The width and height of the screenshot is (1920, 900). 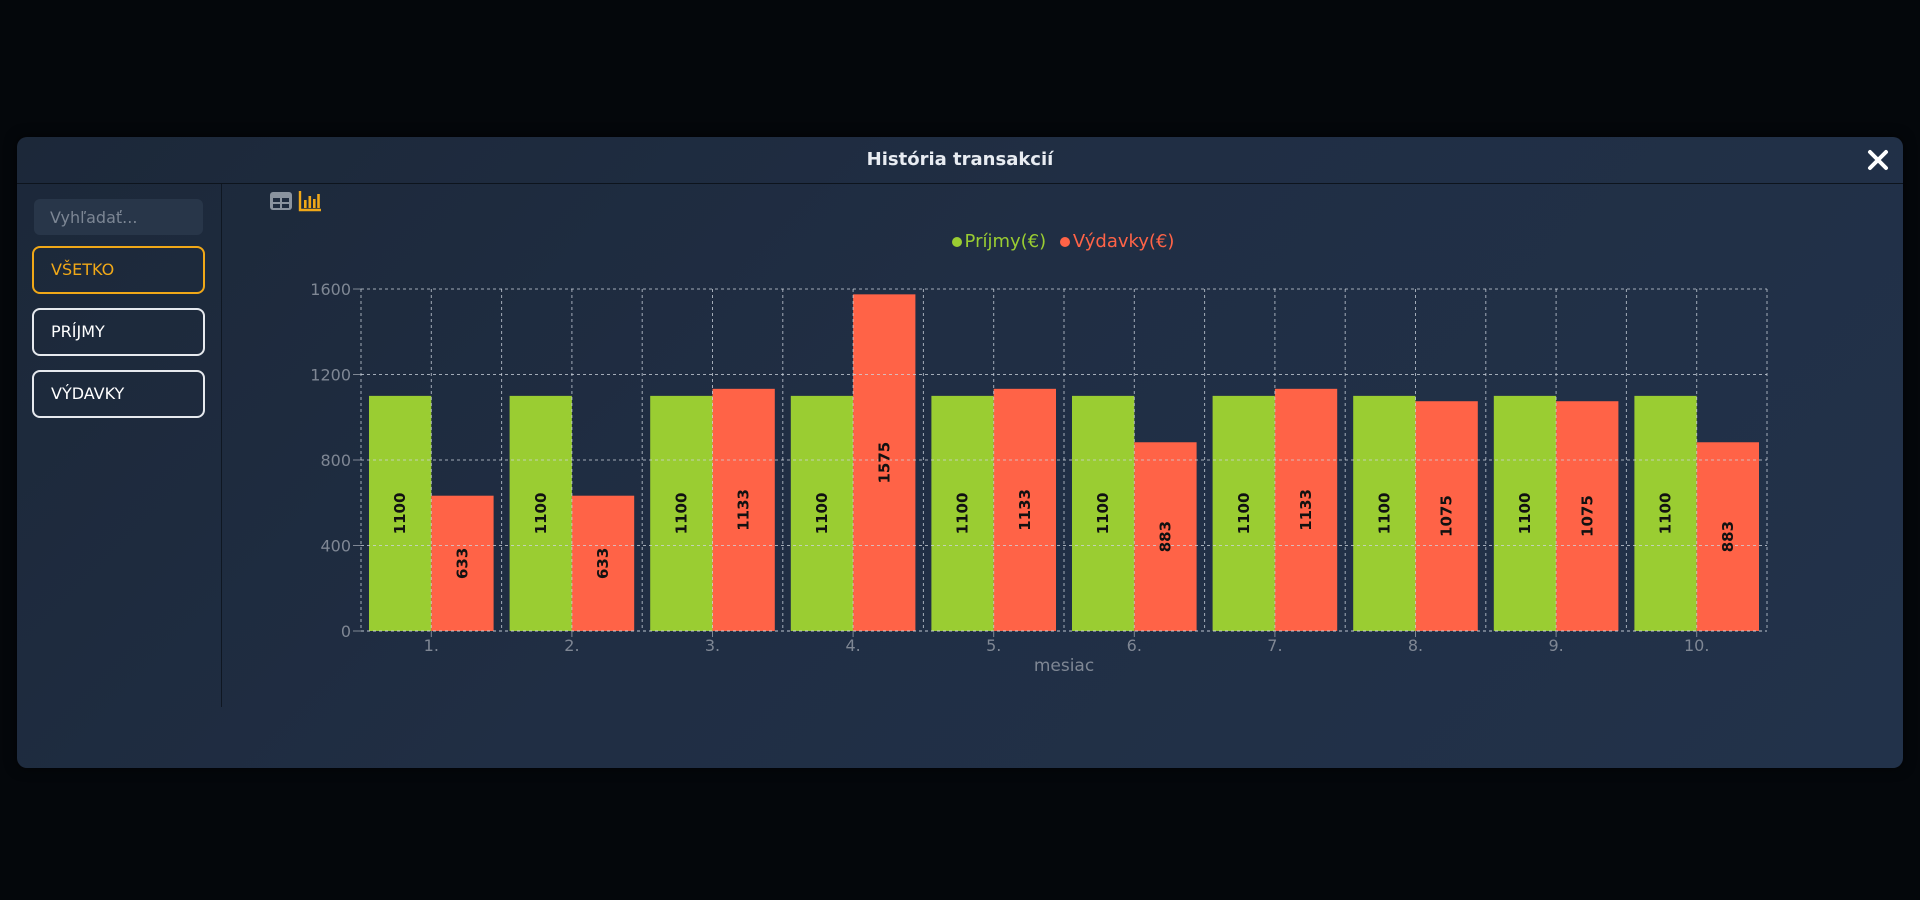 What do you see at coordinates (330, 289) in the screenshot?
I see `y-tick-label: 1600` at bounding box center [330, 289].